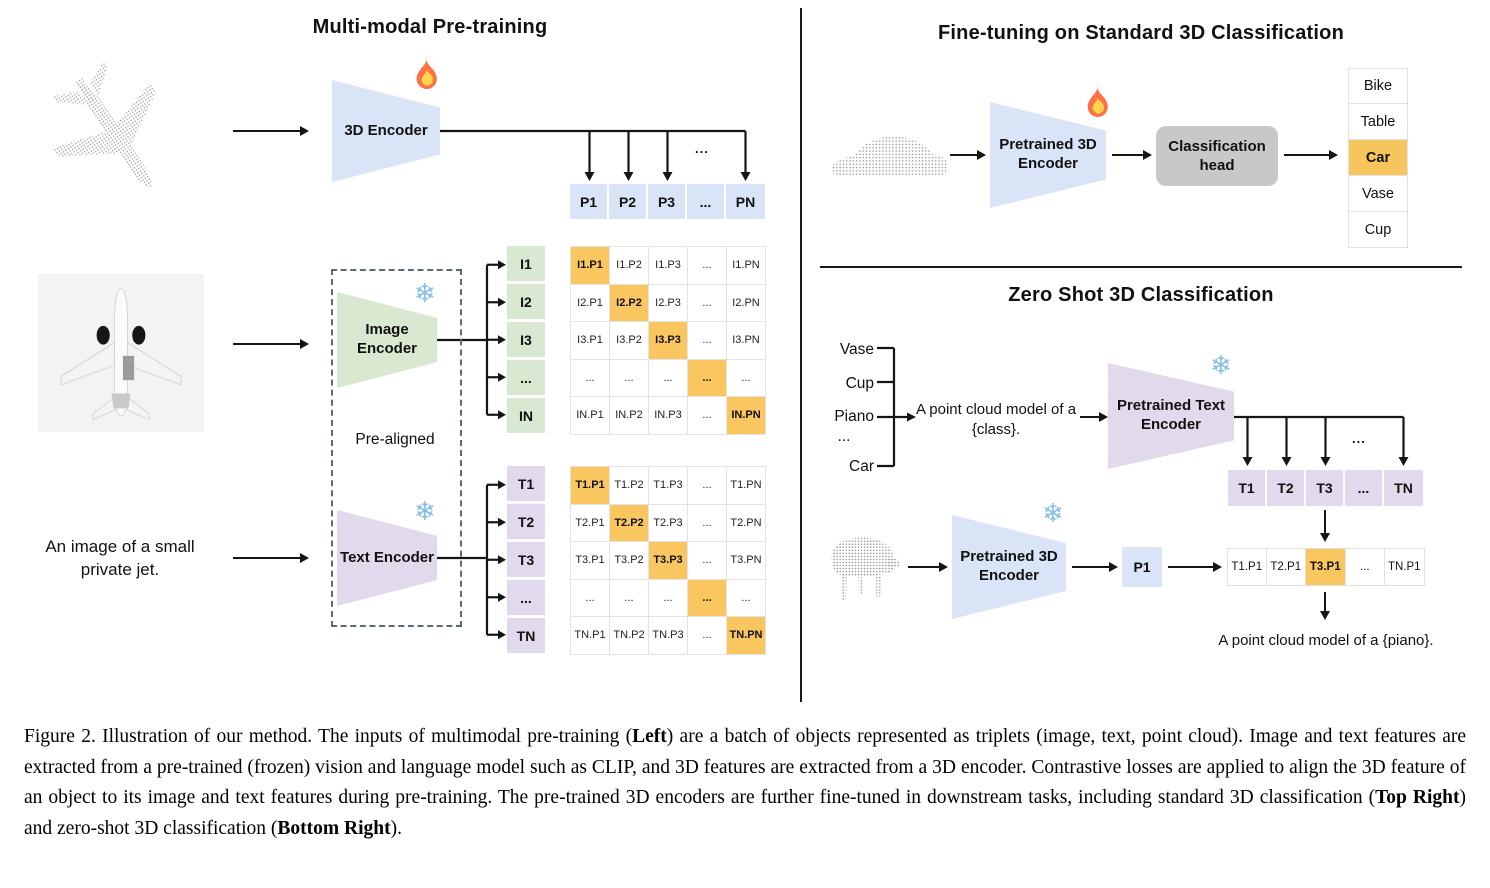 The width and height of the screenshot is (1490, 888). I want to click on zs-class-bracket, so click(896, 407).